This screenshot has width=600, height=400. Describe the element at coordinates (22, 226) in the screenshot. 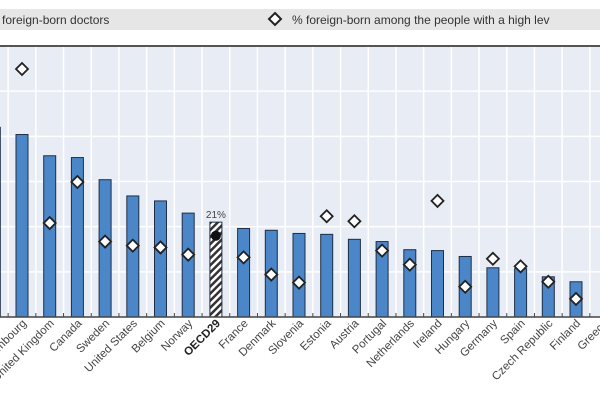

I see `bar-luxembourg` at that location.